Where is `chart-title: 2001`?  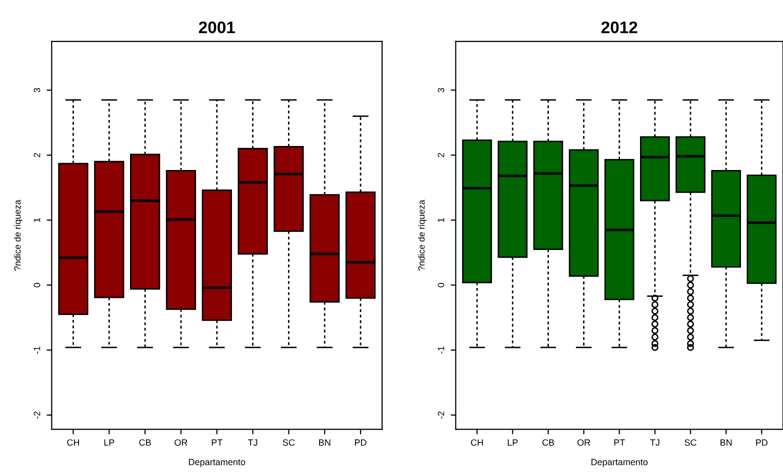
chart-title: 2001 is located at coordinates (216, 27).